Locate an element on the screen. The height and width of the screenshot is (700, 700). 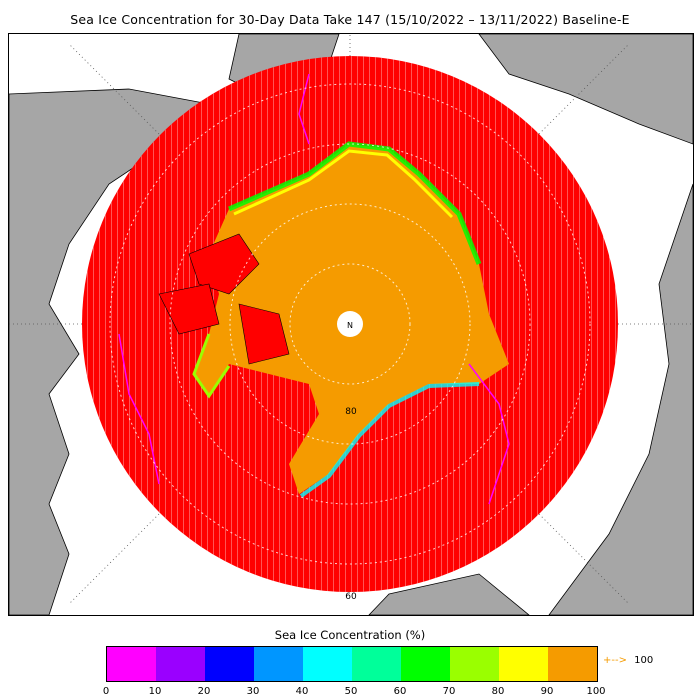
latitude-label-80: 80 is located at coordinates (351, 412).